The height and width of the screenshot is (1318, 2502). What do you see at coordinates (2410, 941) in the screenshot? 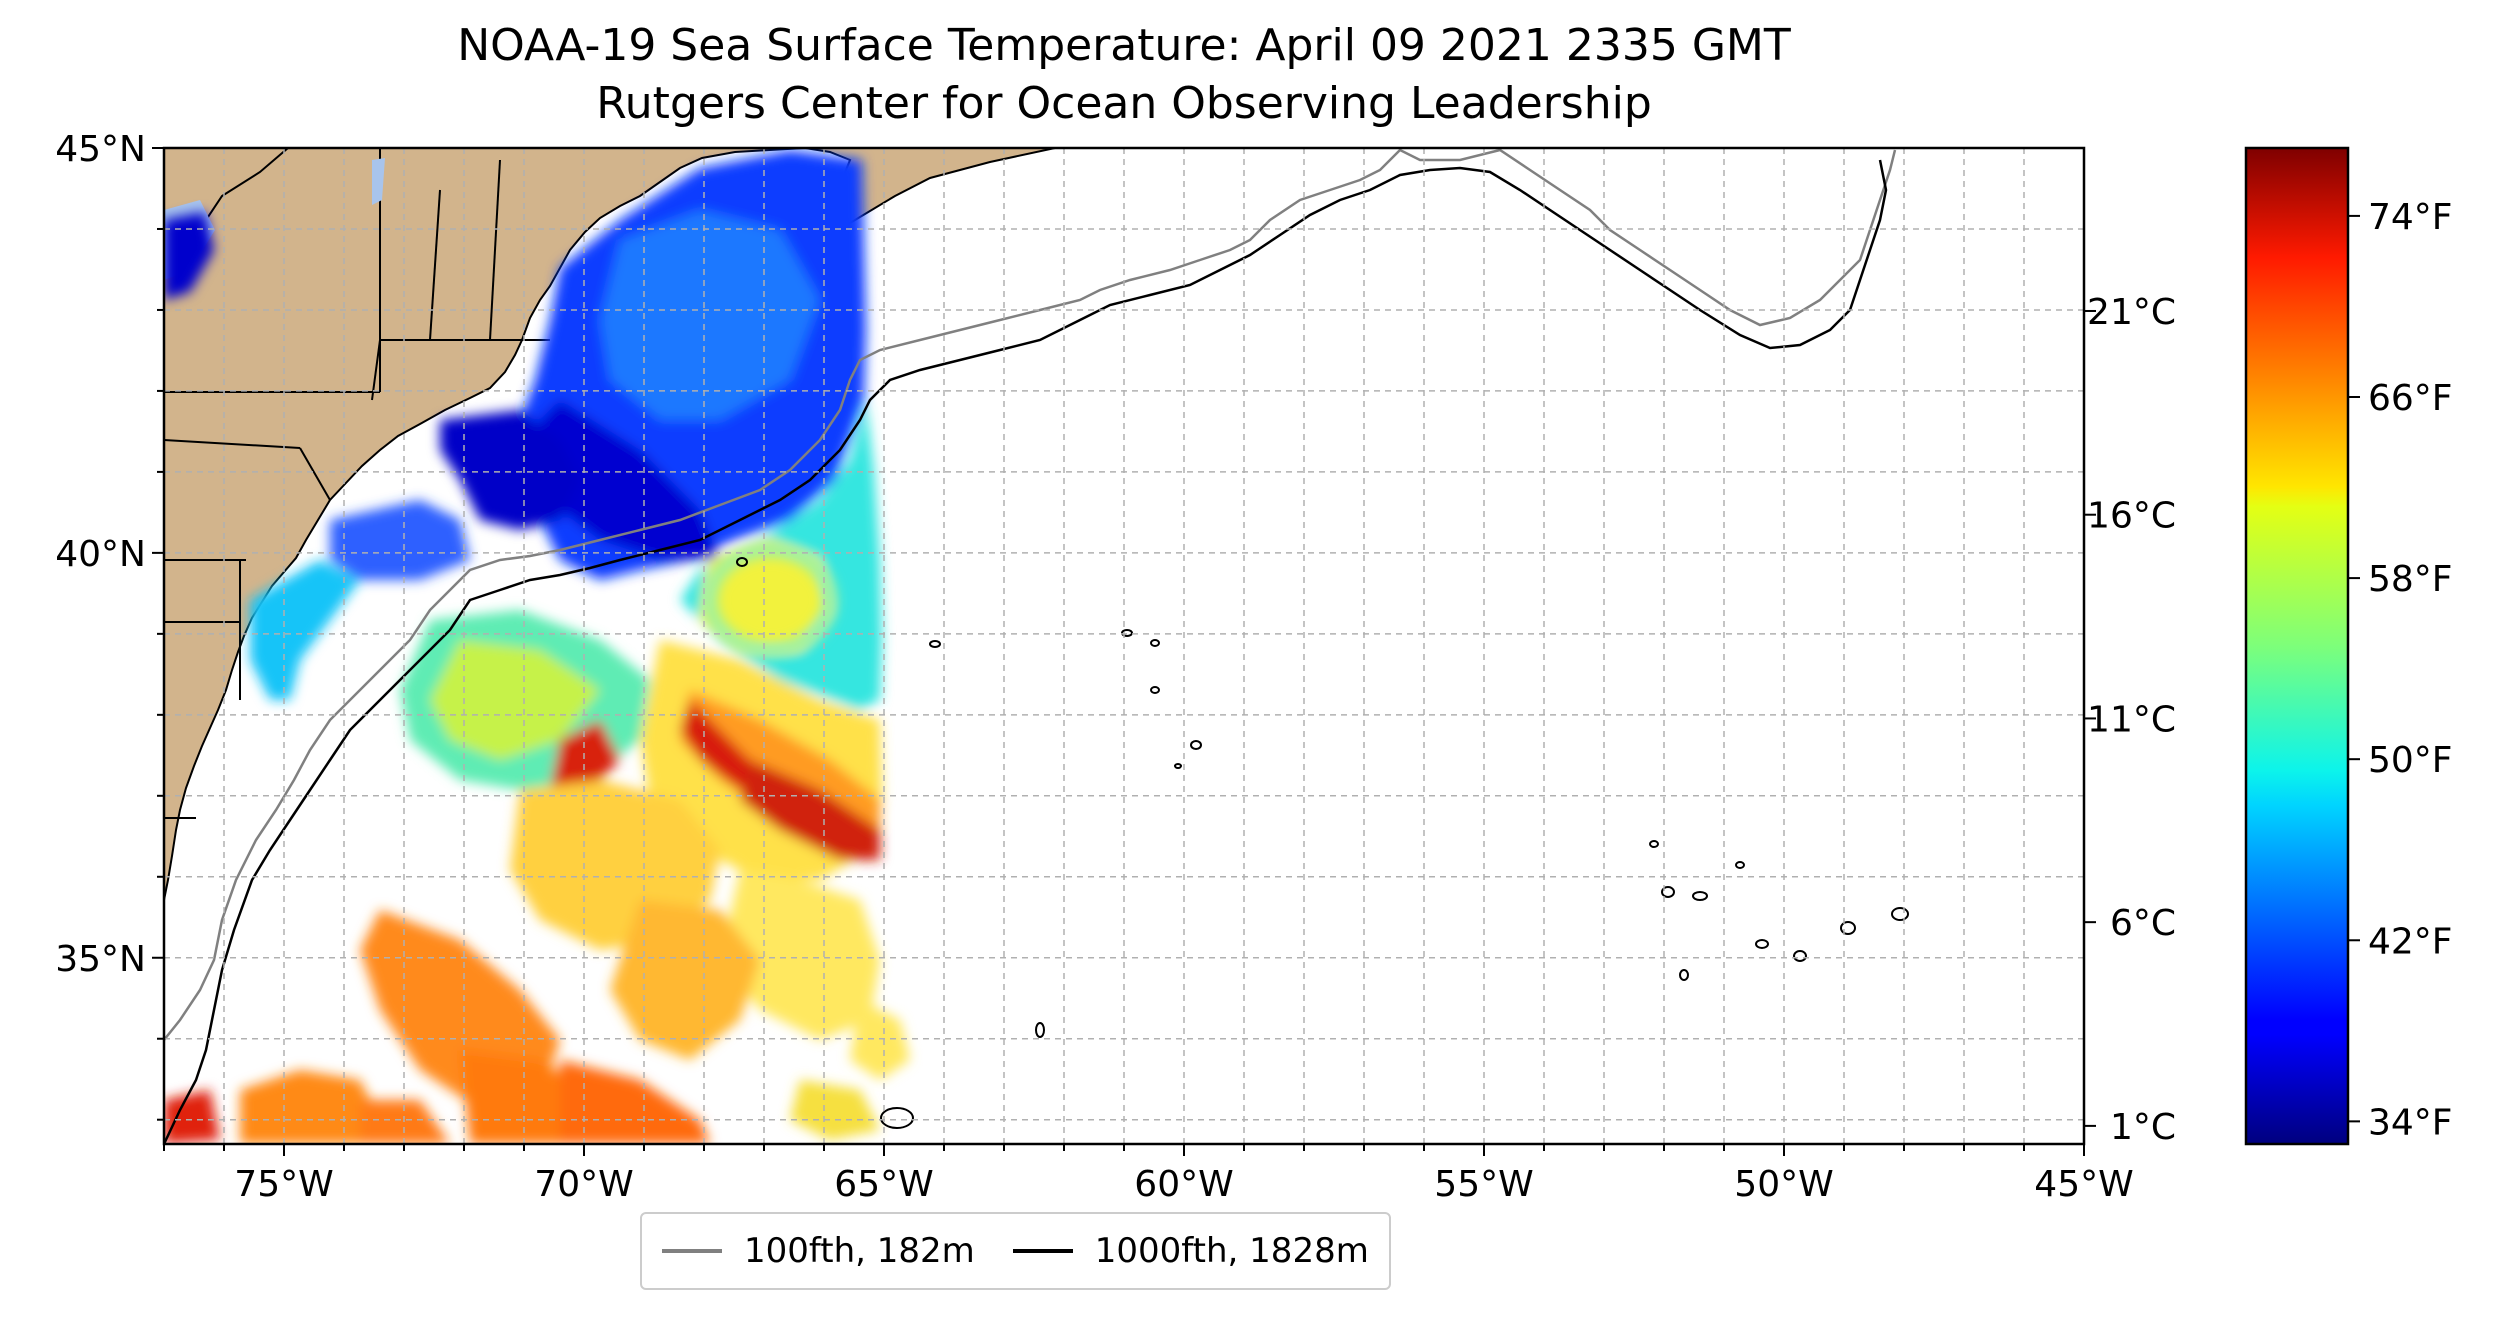
I see `colorbar-f-tick-label: 42°F` at bounding box center [2410, 941].